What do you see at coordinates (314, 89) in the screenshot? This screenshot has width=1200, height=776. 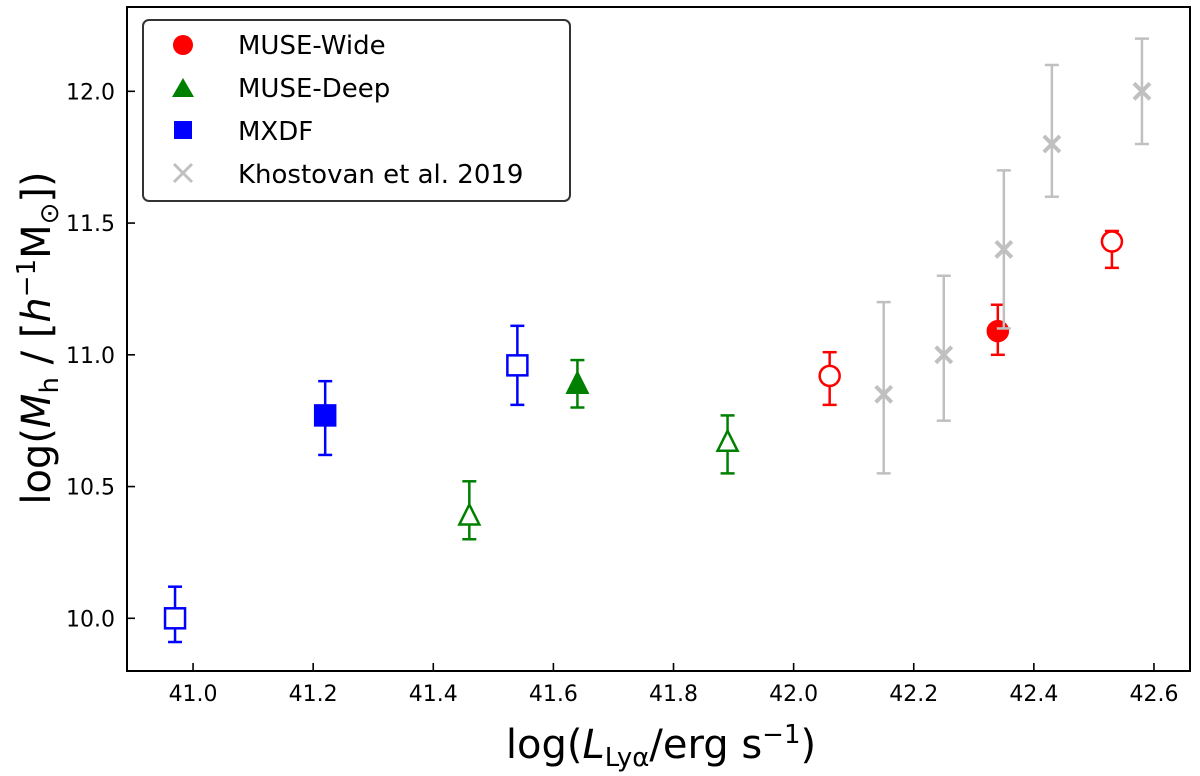 I see `legend-label-muse-deep: MUSE-Deep` at bounding box center [314, 89].